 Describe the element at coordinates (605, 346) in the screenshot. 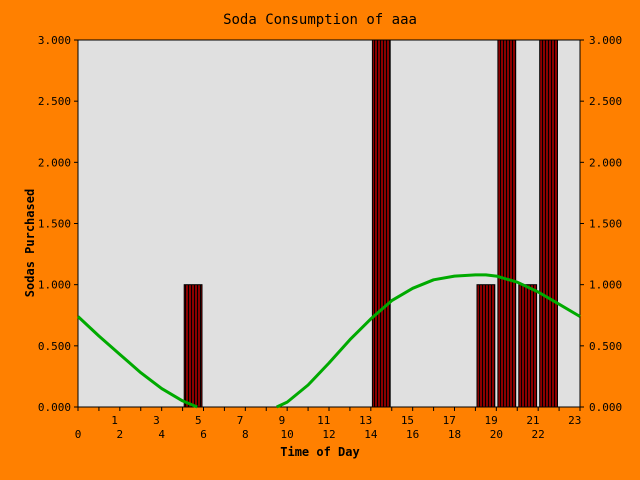

I see `y-tick-label-right: 0.500` at that location.